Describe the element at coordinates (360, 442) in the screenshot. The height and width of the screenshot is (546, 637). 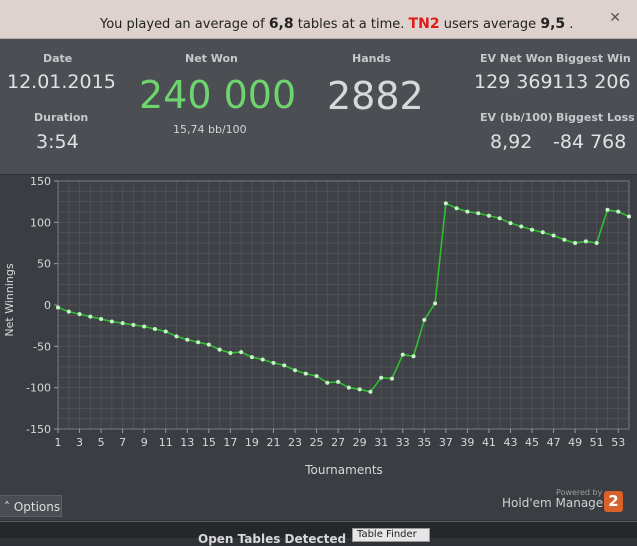
I see `x-tick-label: 29` at that location.